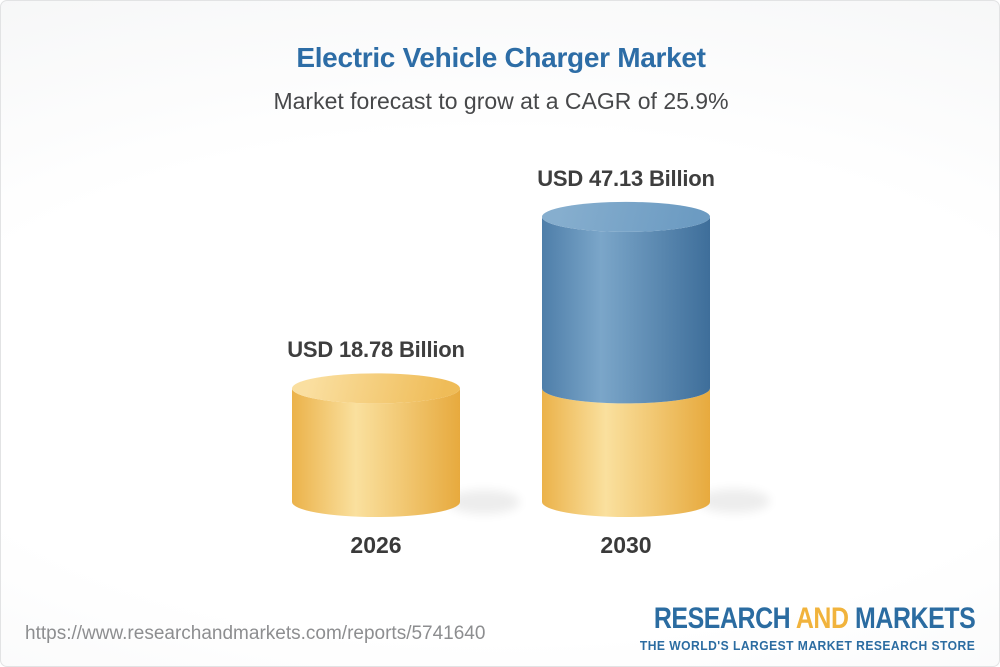  What do you see at coordinates (626, 310) in the screenshot?
I see `bar-2030-growth-body` at bounding box center [626, 310].